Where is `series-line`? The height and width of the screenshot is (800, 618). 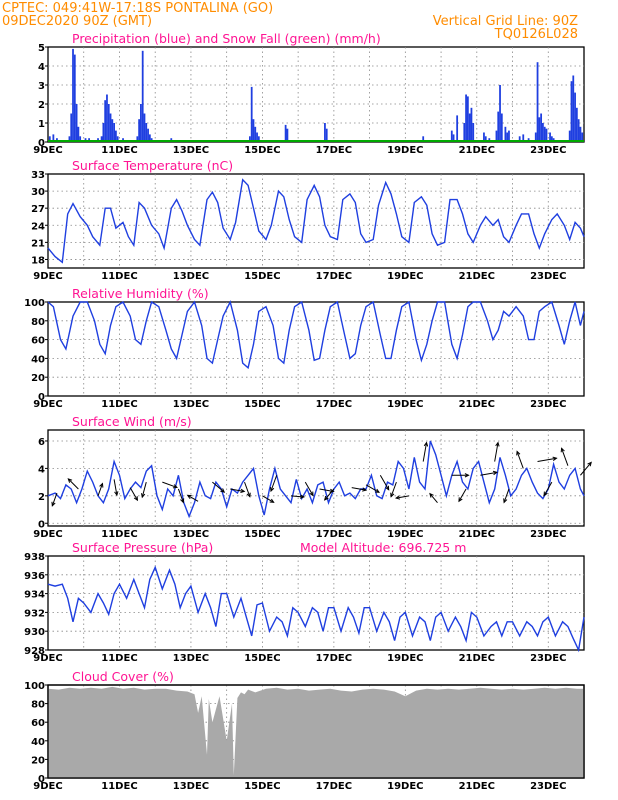 series-line is located at coordinates (316, 221).